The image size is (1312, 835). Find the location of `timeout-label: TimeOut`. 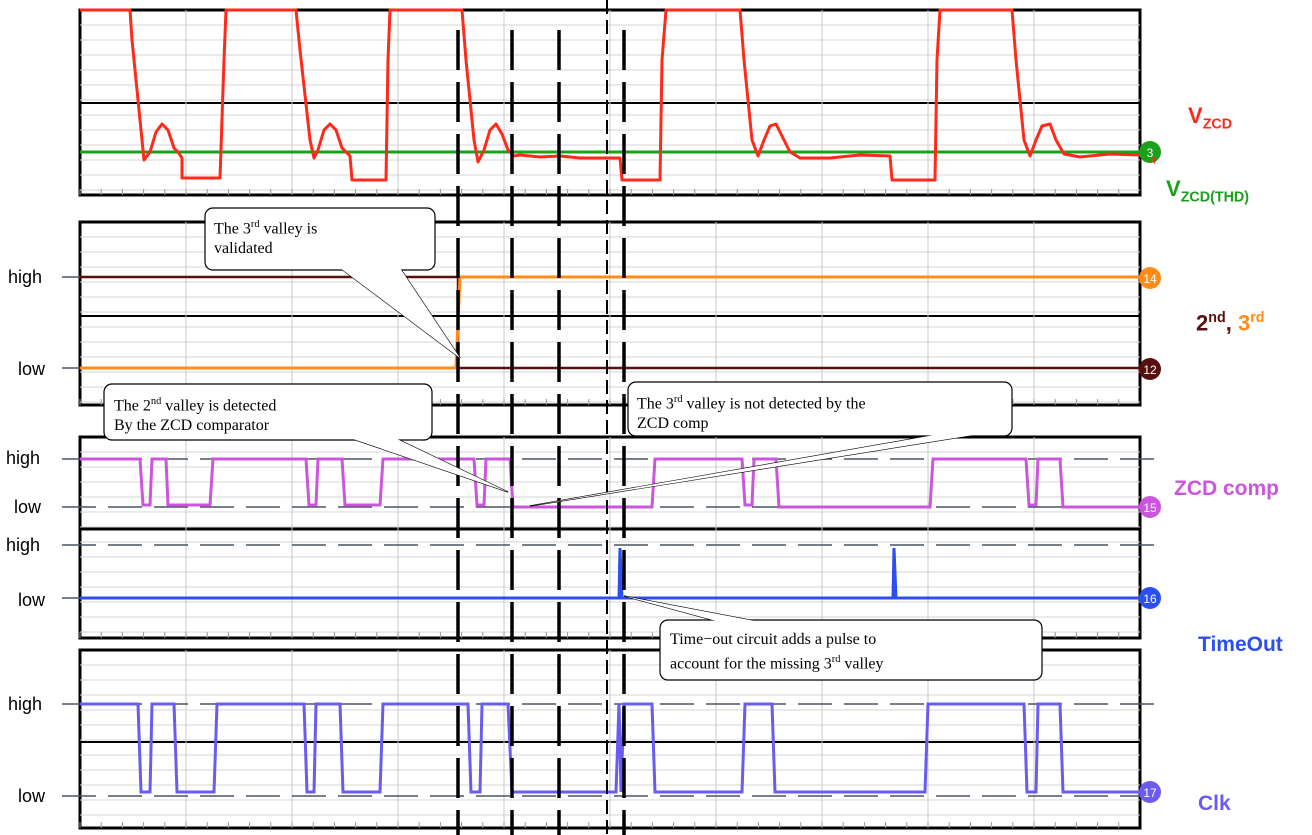

timeout-label: TimeOut is located at coordinates (1240, 644).